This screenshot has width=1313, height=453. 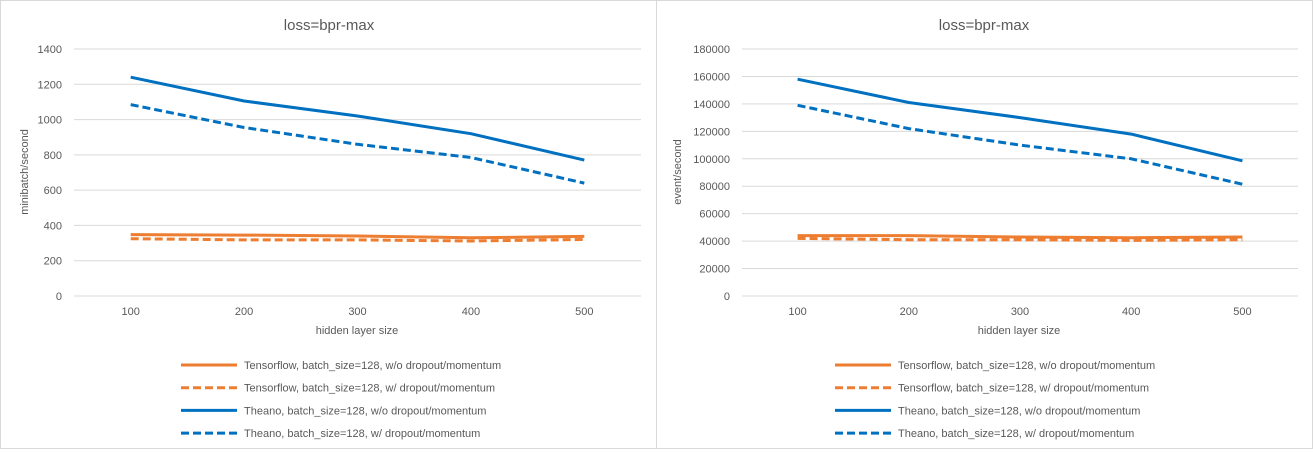 I want to click on y-tick-label: 1200, so click(x=50, y=85).